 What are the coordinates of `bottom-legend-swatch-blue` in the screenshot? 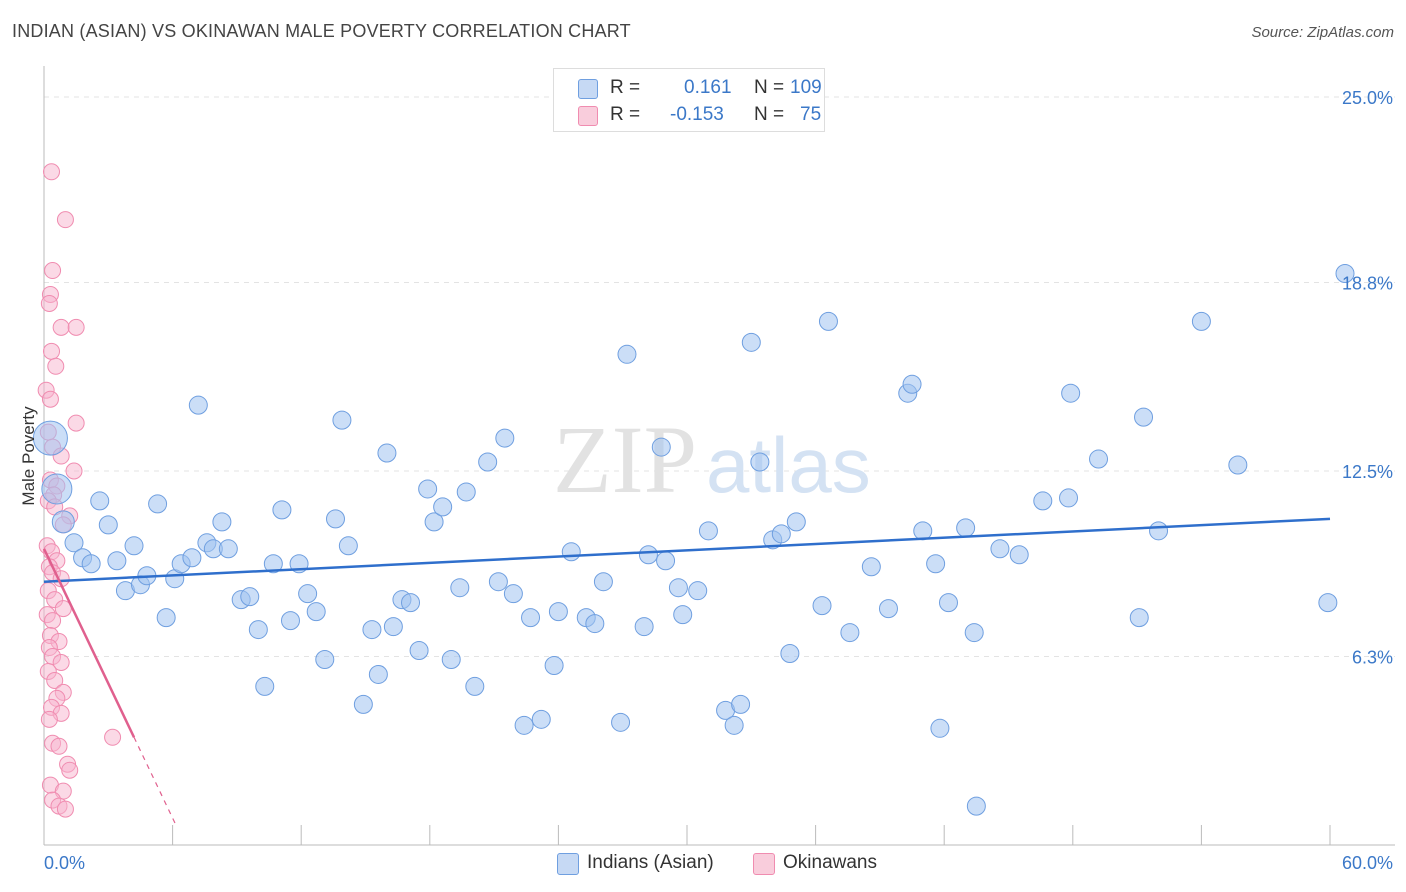 It's located at (568, 864).